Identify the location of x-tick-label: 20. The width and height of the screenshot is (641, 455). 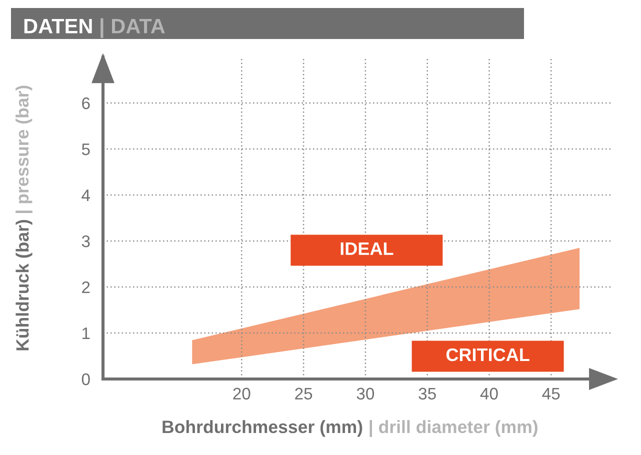
(241, 394).